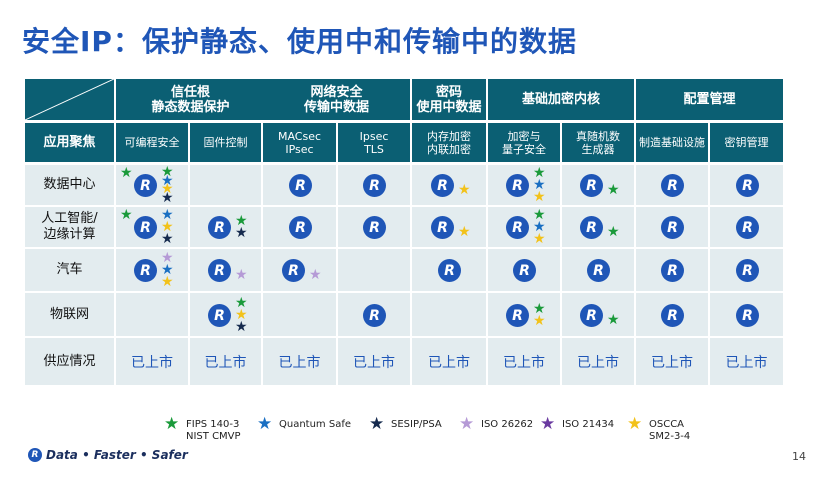 The height and width of the screenshot is (478, 829). I want to click on matrix-cell: R ★ ★ ★ ★ ★, so click(152, 185).